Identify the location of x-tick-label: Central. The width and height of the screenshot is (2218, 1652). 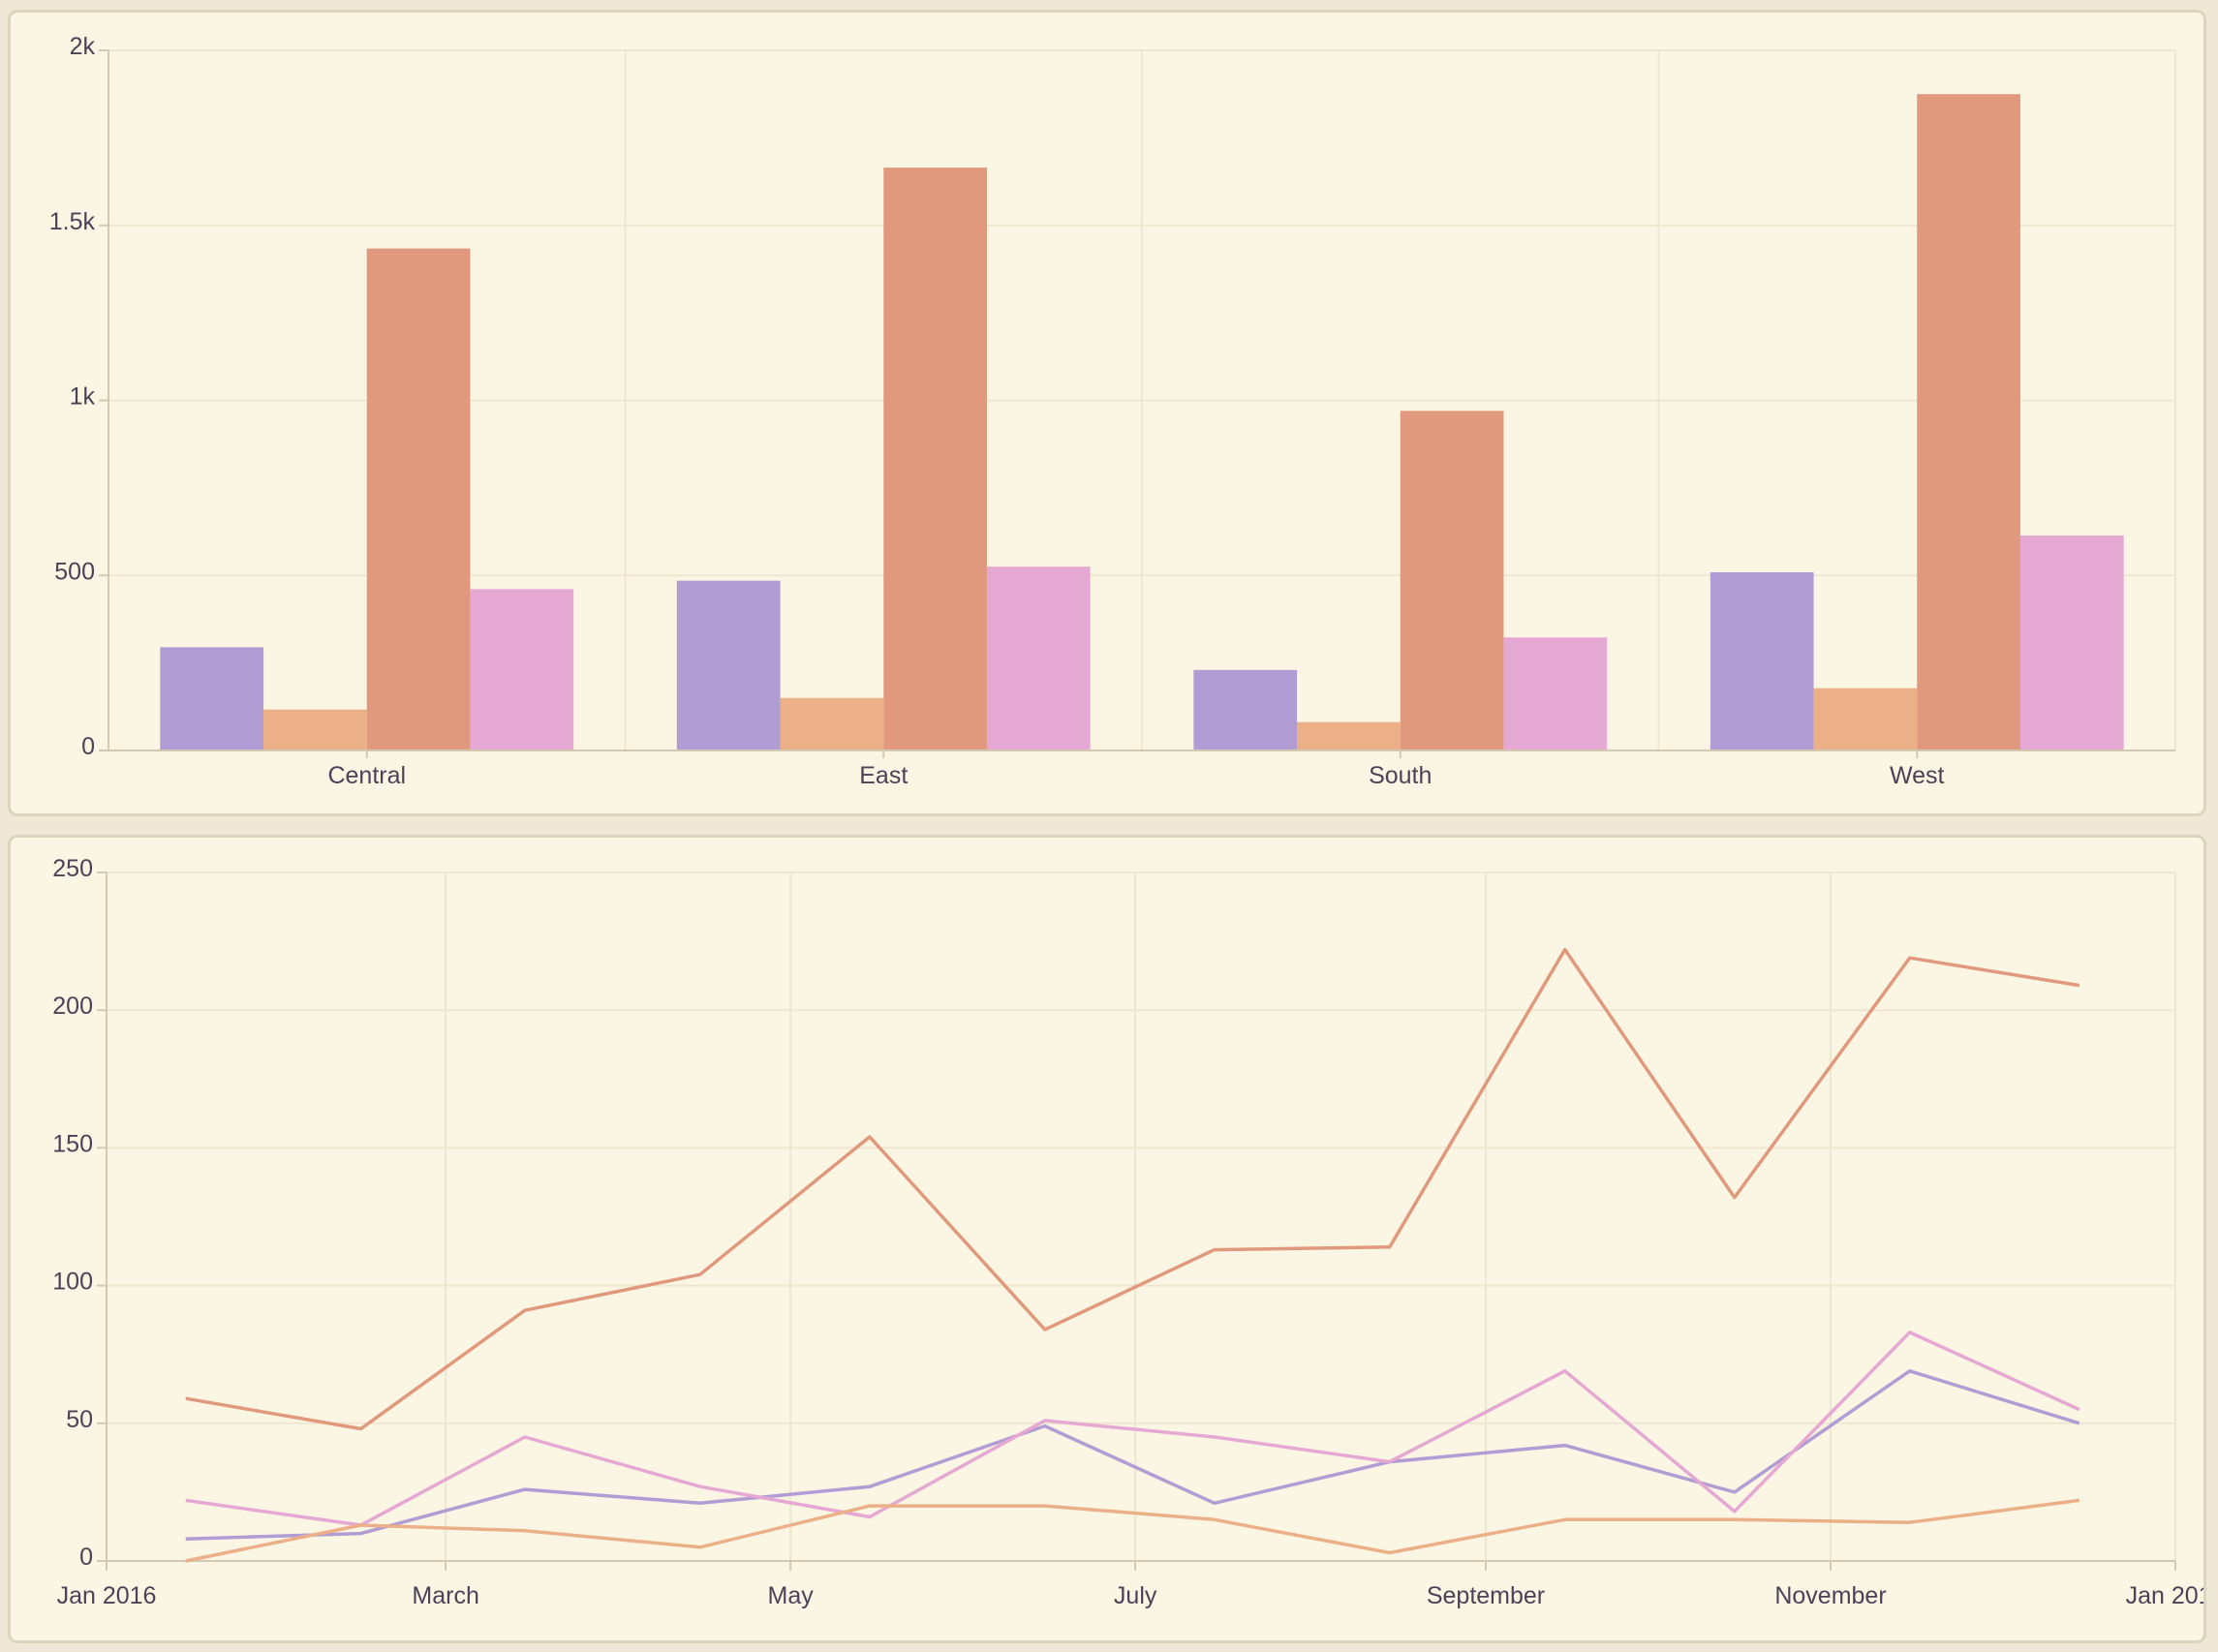
(366, 775).